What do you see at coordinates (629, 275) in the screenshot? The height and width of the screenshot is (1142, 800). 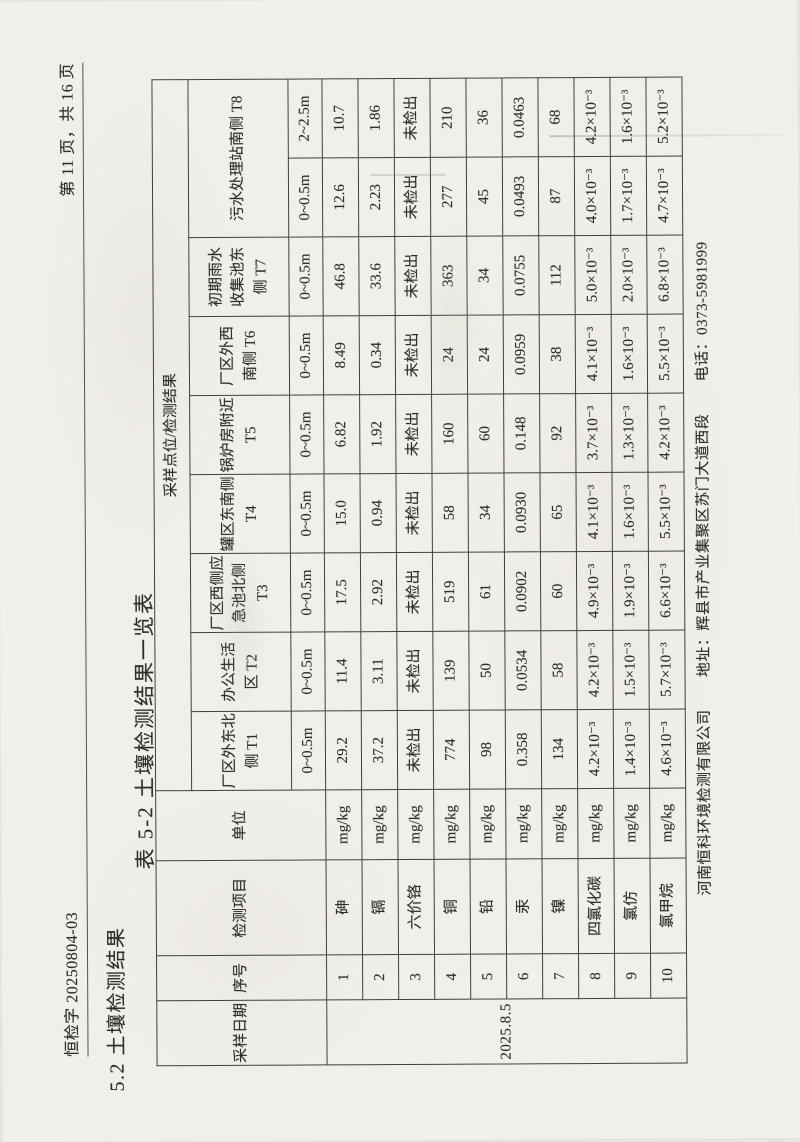 I see `value-cell: 2.0×10⁻³` at bounding box center [629, 275].